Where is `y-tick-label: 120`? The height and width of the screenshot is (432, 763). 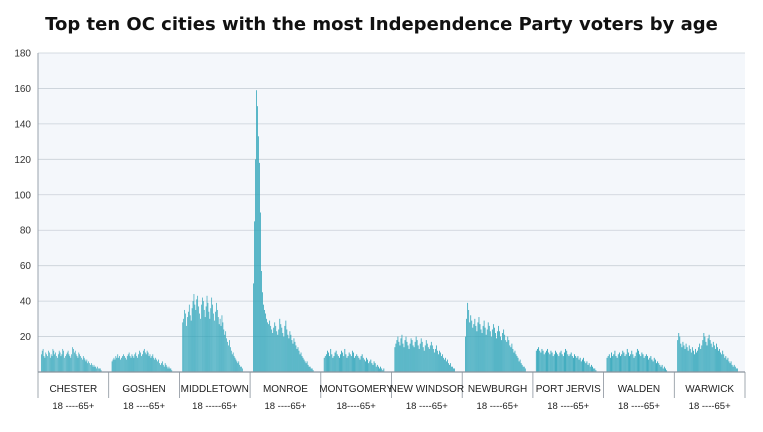 y-tick-label: 120 is located at coordinates (22, 160).